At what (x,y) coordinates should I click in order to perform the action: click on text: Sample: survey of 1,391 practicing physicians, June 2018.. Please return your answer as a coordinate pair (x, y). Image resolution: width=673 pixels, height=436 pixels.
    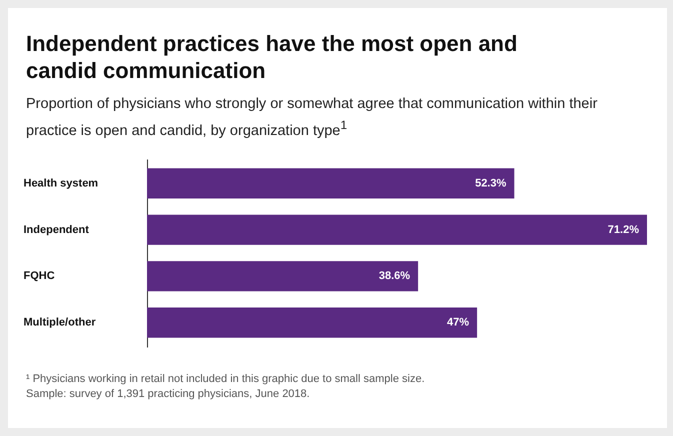
    Looking at the image, I should click on (168, 394).